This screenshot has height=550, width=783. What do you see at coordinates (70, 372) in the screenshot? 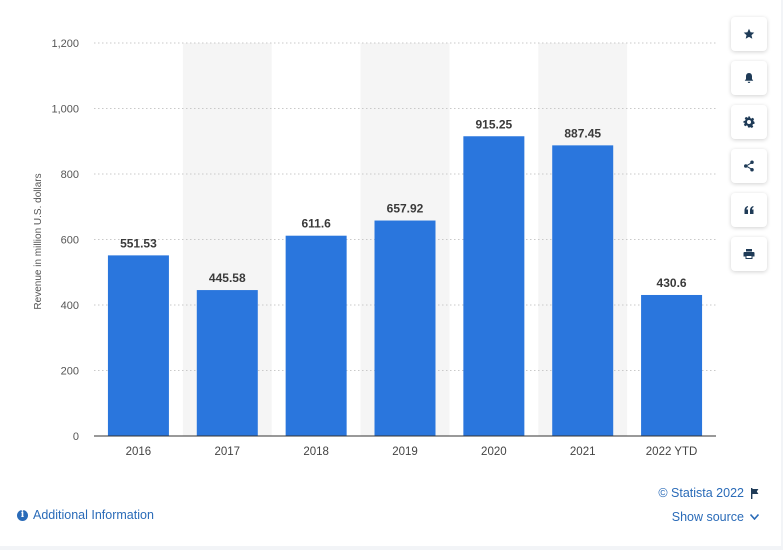
I see `y-tick-label: 200` at bounding box center [70, 372].